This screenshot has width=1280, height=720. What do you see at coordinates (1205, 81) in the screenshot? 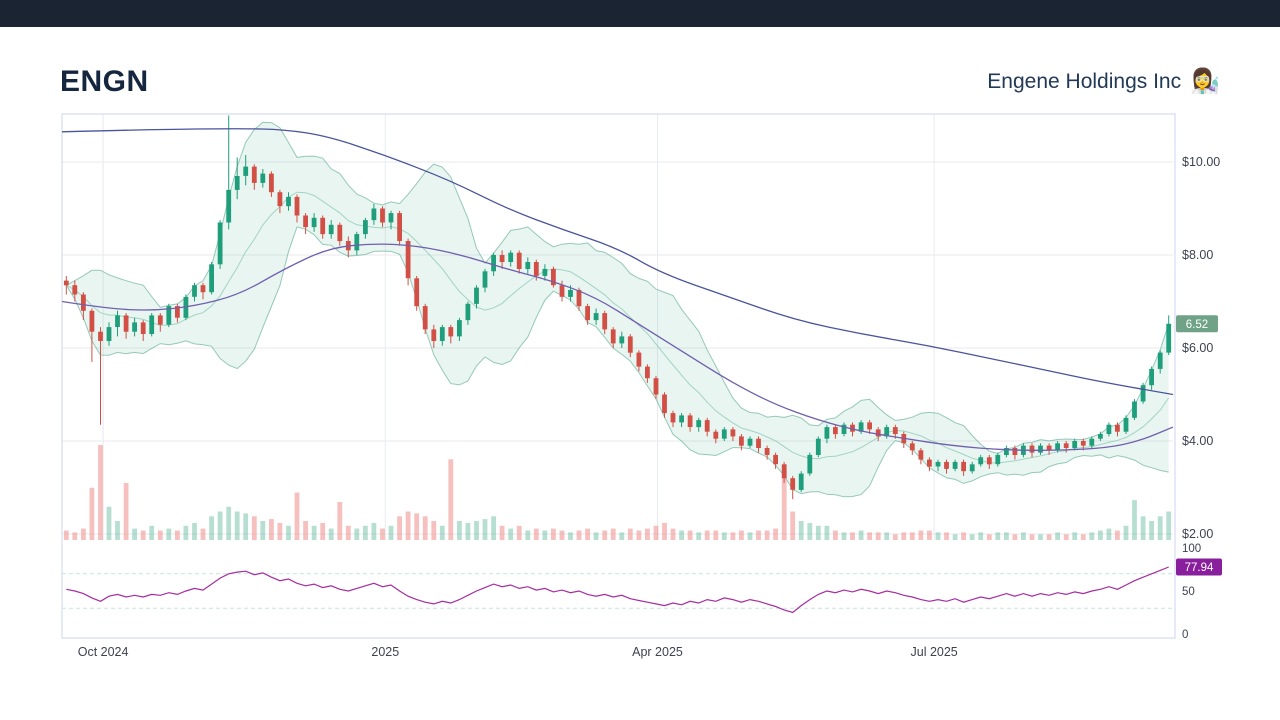
I see `woman-scientist-emoji-icon: 👩‍🔬` at bounding box center [1205, 81].